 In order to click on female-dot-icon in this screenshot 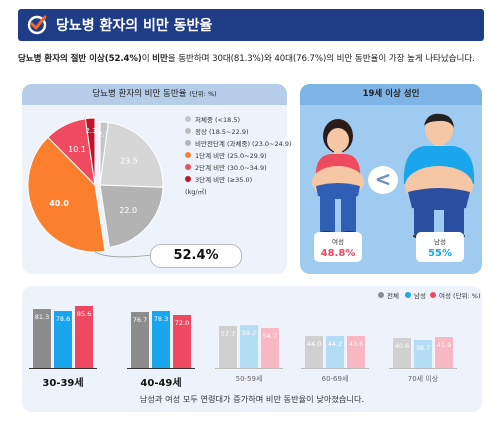, I will do `click(433, 295)`.